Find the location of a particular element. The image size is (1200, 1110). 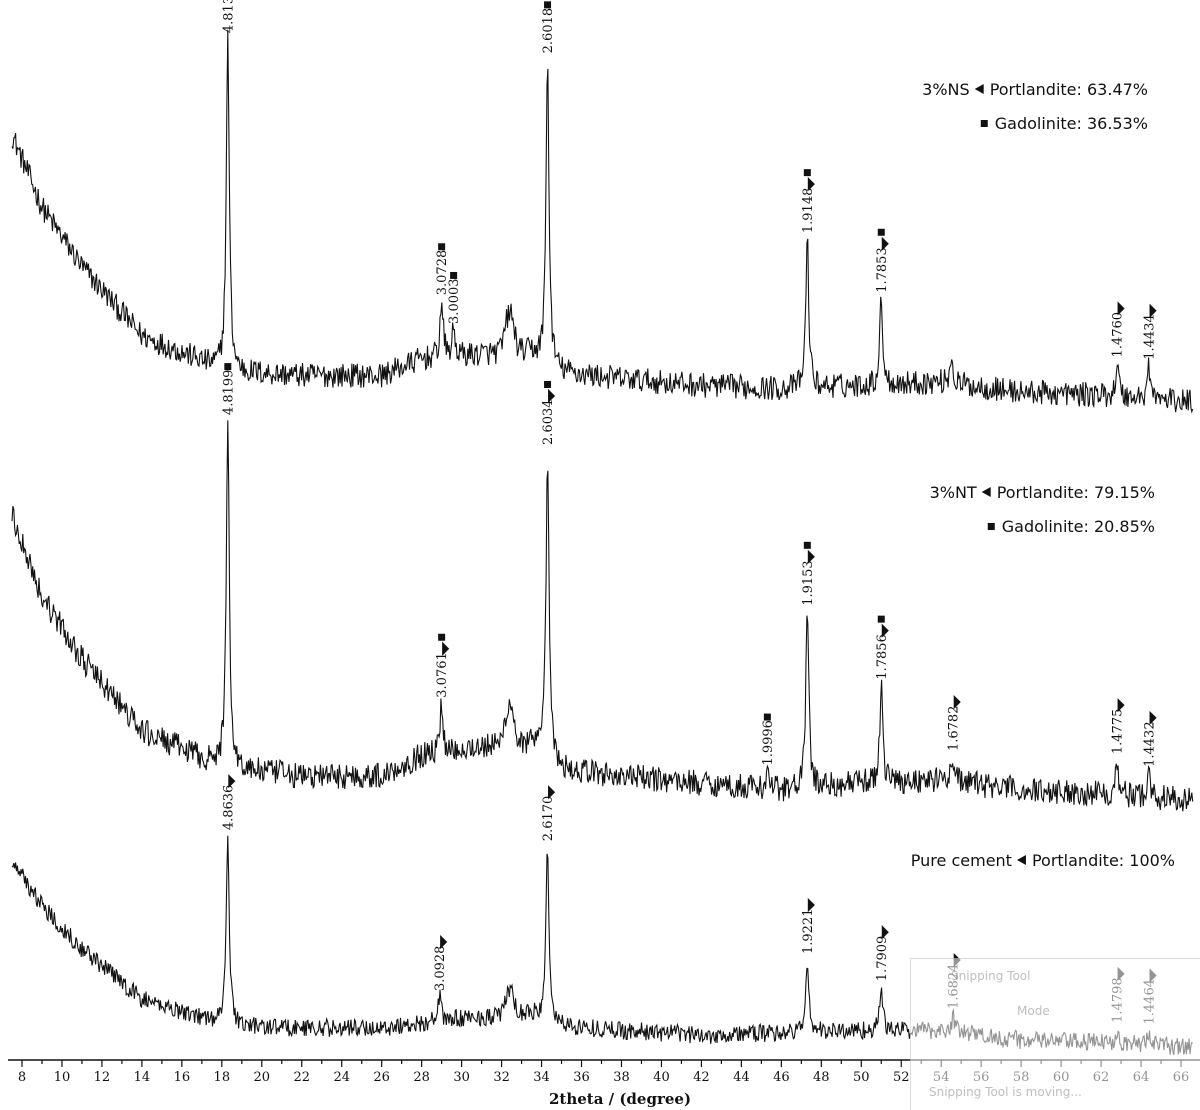

x-tick-label: 48 is located at coordinates (821, 1077).